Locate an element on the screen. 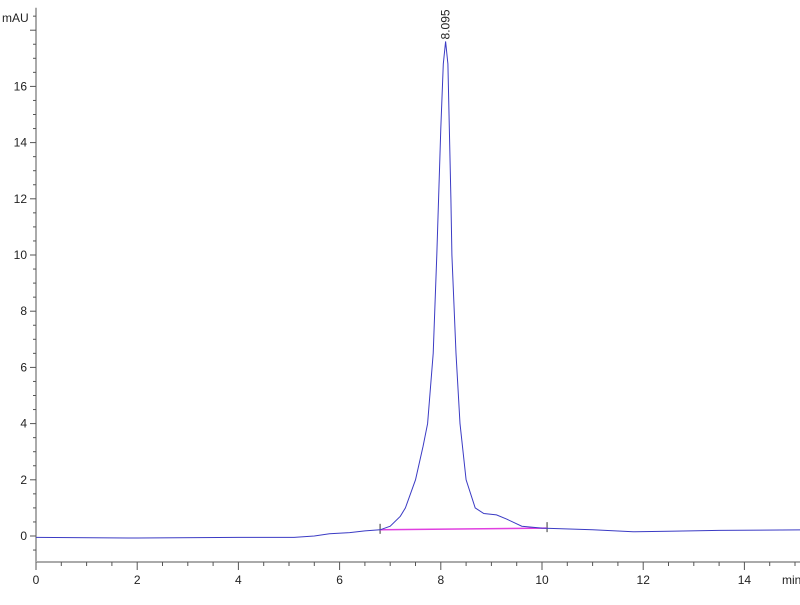 Image resolution: width=800 pixels, height=605 pixels. y-tick-label: 16 is located at coordinates (21, 86).